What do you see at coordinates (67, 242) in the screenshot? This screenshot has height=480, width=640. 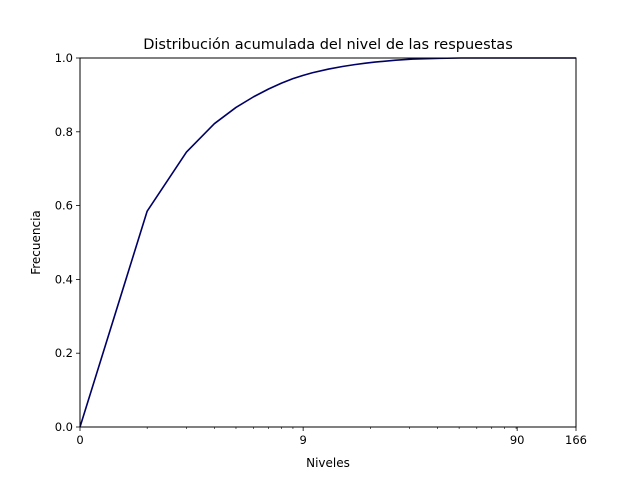 I see `y-axis: 0.0 0.2 0.4 0.6 0.8 1.0` at bounding box center [67, 242].